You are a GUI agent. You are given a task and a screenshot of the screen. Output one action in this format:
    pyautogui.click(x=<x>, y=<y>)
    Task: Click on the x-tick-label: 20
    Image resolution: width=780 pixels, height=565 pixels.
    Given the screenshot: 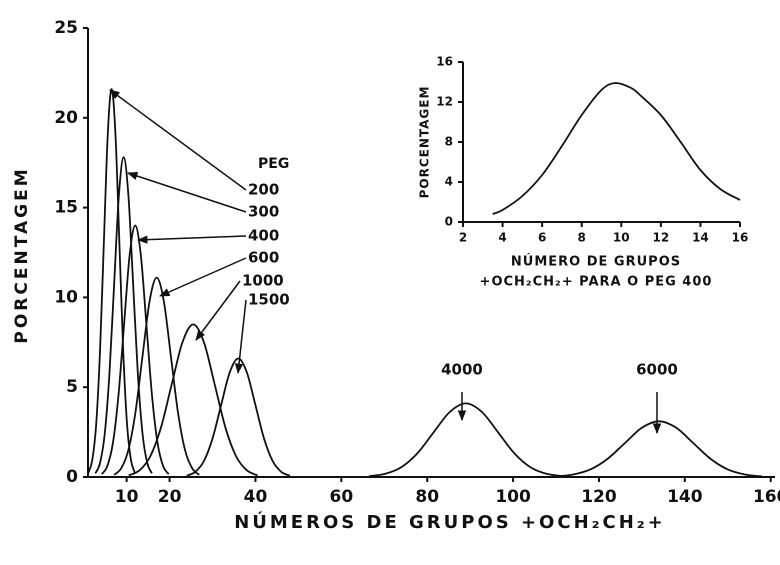 What is the action you would take?
    pyautogui.click(x=170, y=497)
    